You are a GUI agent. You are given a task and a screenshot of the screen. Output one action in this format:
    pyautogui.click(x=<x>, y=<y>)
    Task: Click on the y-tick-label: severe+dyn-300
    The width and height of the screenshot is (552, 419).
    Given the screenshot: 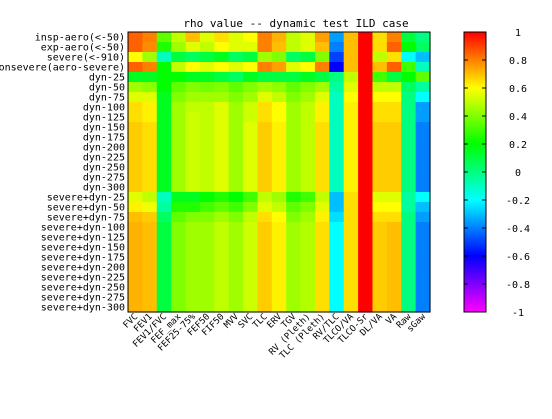 What is the action you would take?
    pyautogui.click(x=83, y=308)
    